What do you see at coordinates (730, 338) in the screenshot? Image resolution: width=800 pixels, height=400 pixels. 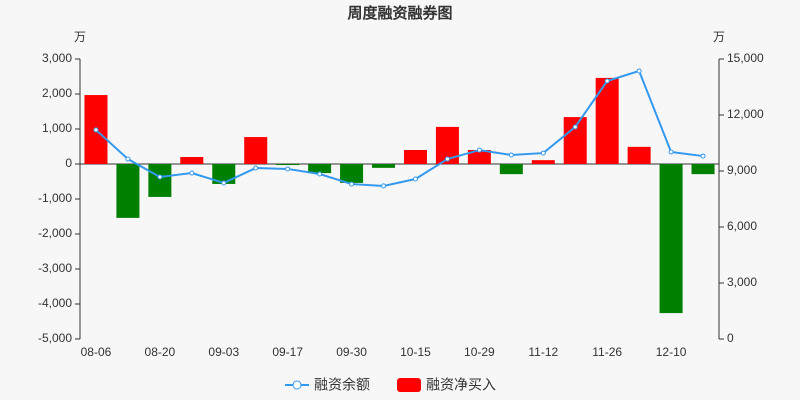 I see `y2-tick-label: 0` at bounding box center [730, 338].